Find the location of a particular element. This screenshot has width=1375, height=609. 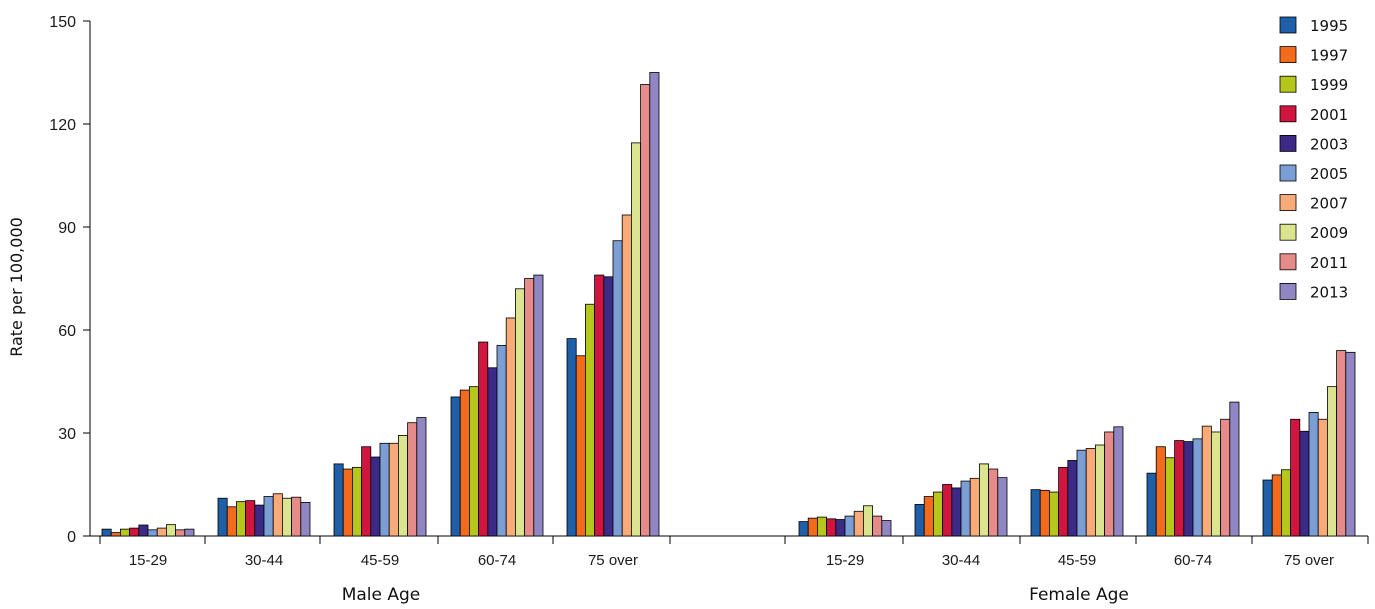

x-category-label: 60-74 is located at coordinates (497, 560).